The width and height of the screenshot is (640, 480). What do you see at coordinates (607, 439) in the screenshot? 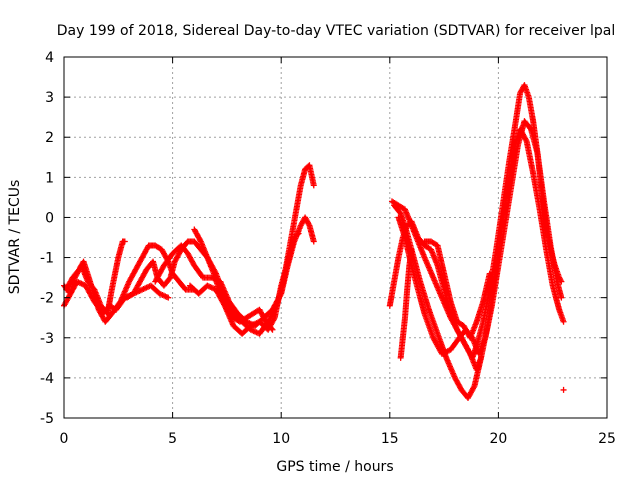
I see `x-tick-label: 25` at bounding box center [607, 439].